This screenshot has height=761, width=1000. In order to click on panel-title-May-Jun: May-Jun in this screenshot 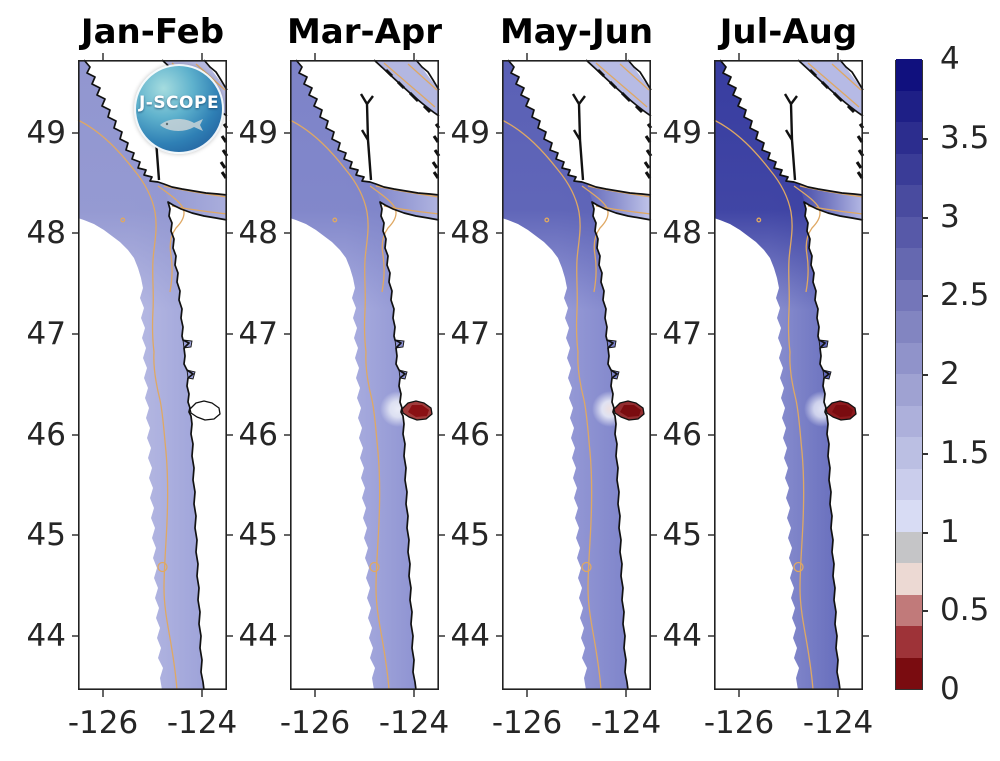, I will do `click(576, 32)`.